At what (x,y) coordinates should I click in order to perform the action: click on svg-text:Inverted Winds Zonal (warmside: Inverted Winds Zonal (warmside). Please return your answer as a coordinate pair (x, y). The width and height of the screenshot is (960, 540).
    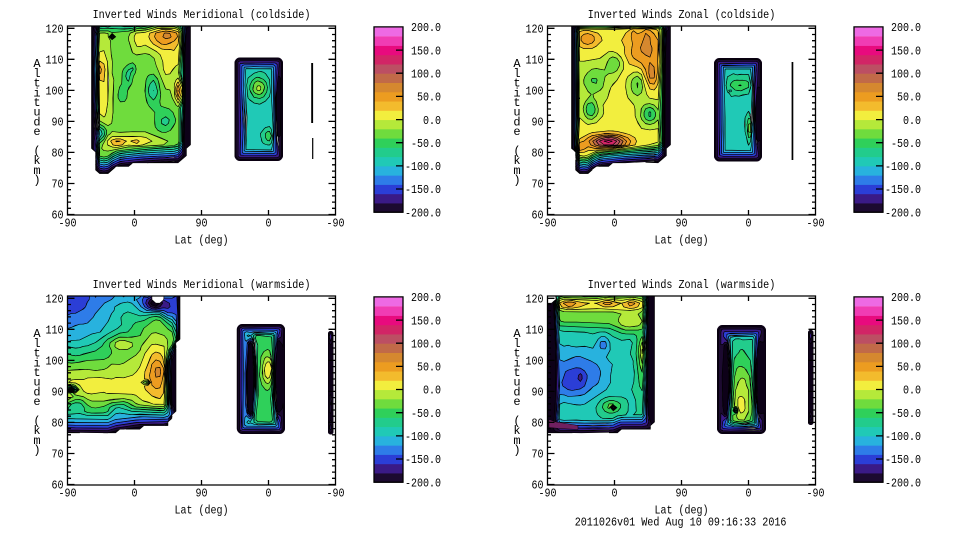
    Looking at the image, I should click on (682, 285).